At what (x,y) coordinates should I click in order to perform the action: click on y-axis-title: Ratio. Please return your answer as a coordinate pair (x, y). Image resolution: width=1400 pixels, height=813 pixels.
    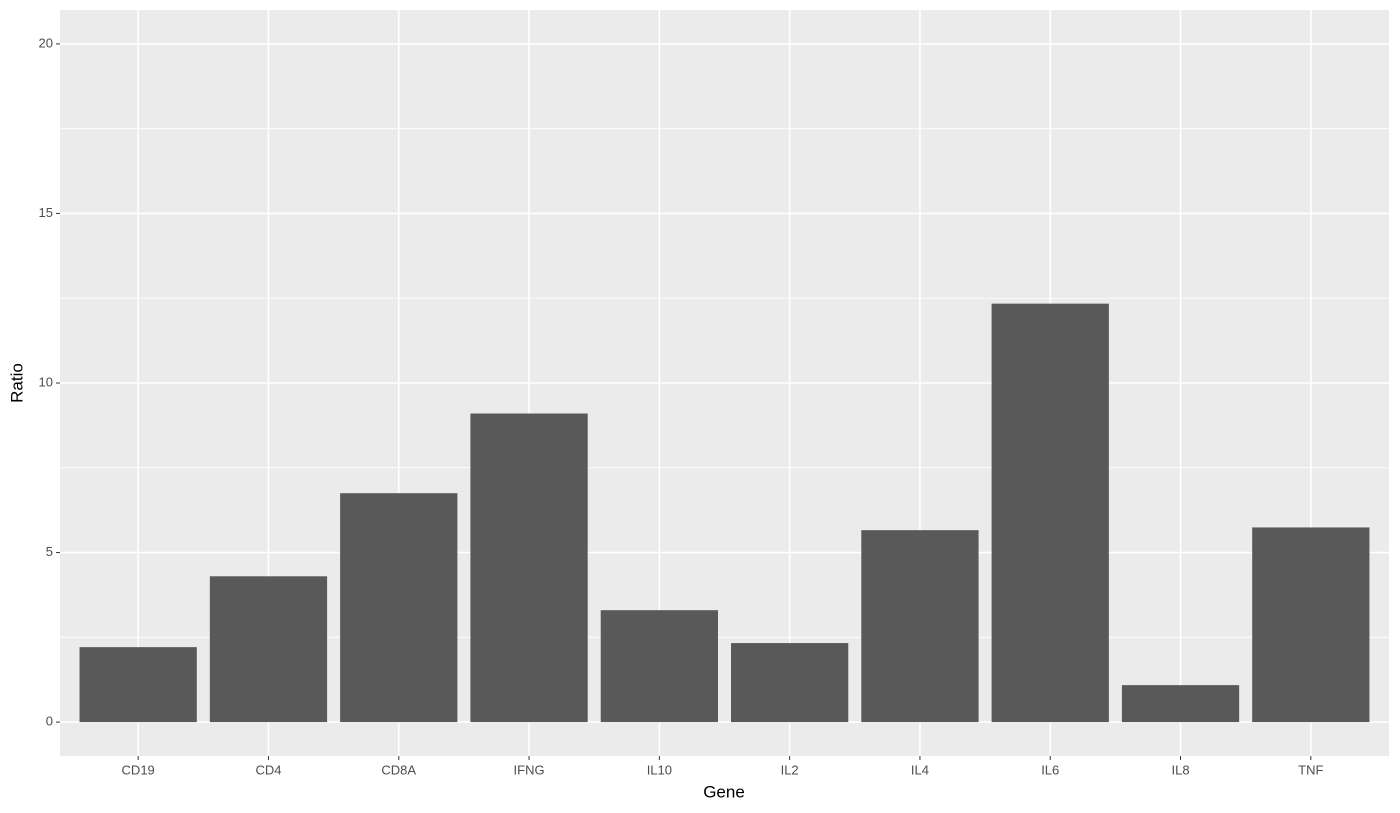
    Looking at the image, I should click on (16, 383).